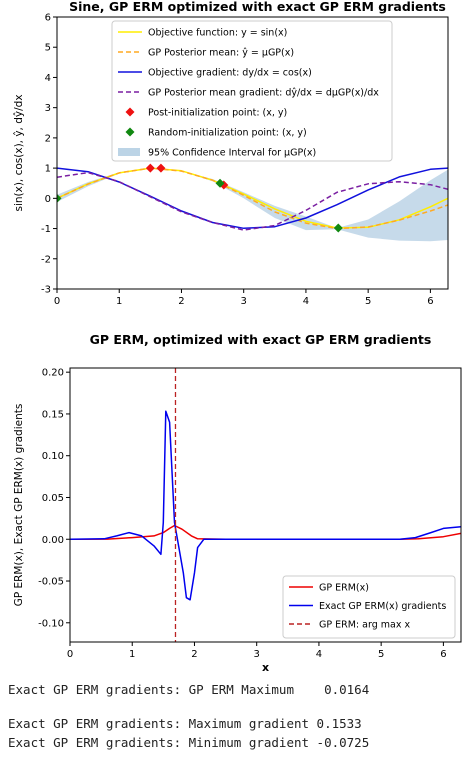 The width and height of the screenshot is (468, 761). What do you see at coordinates (48, 78) in the screenshot?
I see `y-tick-label: 4` at bounding box center [48, 78].